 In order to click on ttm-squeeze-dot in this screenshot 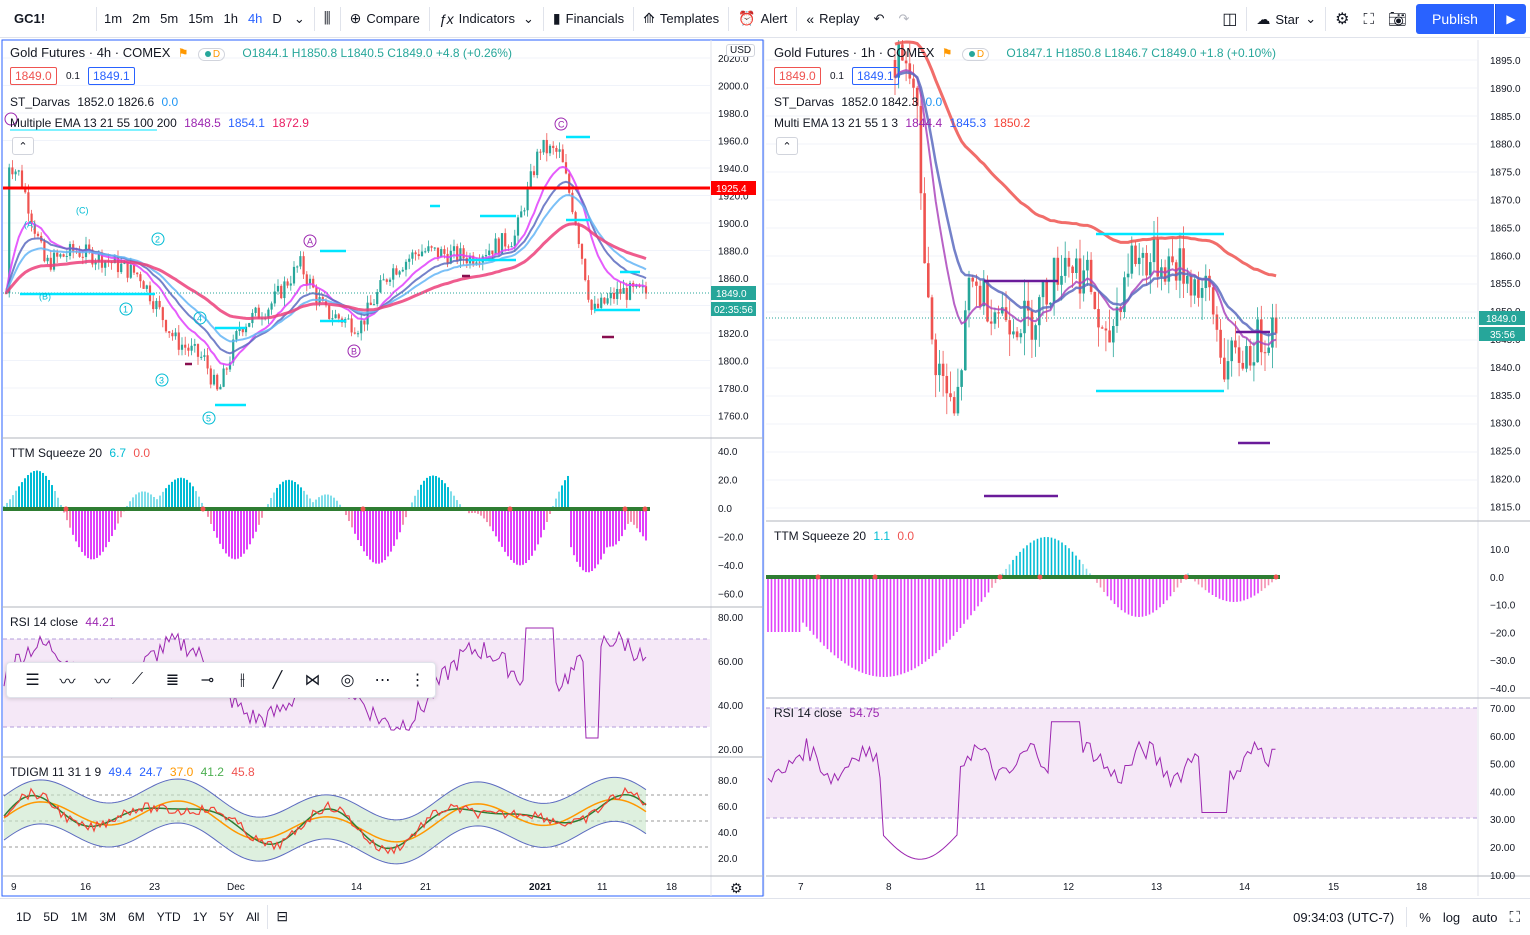, I will do `click(625, 509)`.